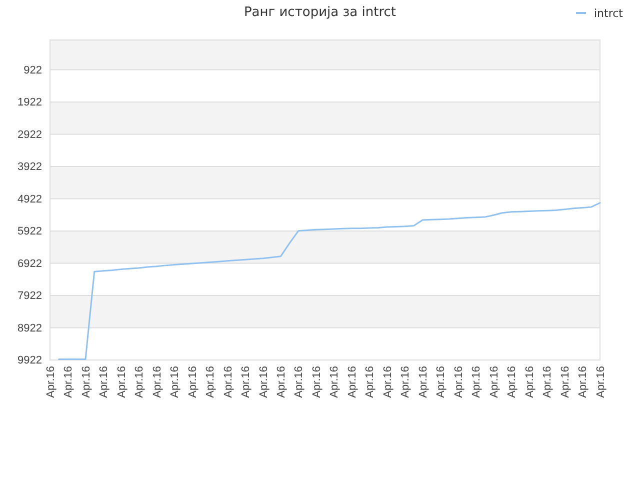  Describe the element at coordinates (30, 167) in the screenshot. I see `y-tick-label: 3922` at that location.